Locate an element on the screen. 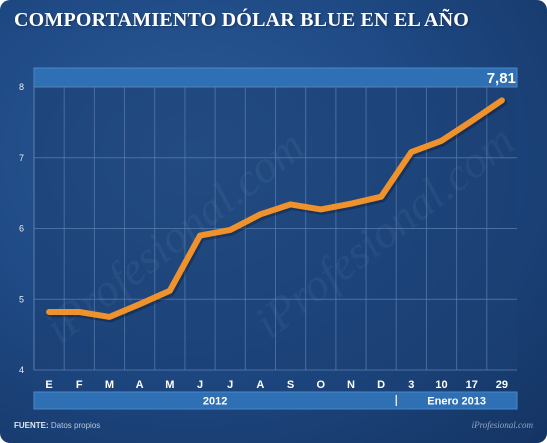  y-tick-label: 8 is located at coordinates (21, 87).